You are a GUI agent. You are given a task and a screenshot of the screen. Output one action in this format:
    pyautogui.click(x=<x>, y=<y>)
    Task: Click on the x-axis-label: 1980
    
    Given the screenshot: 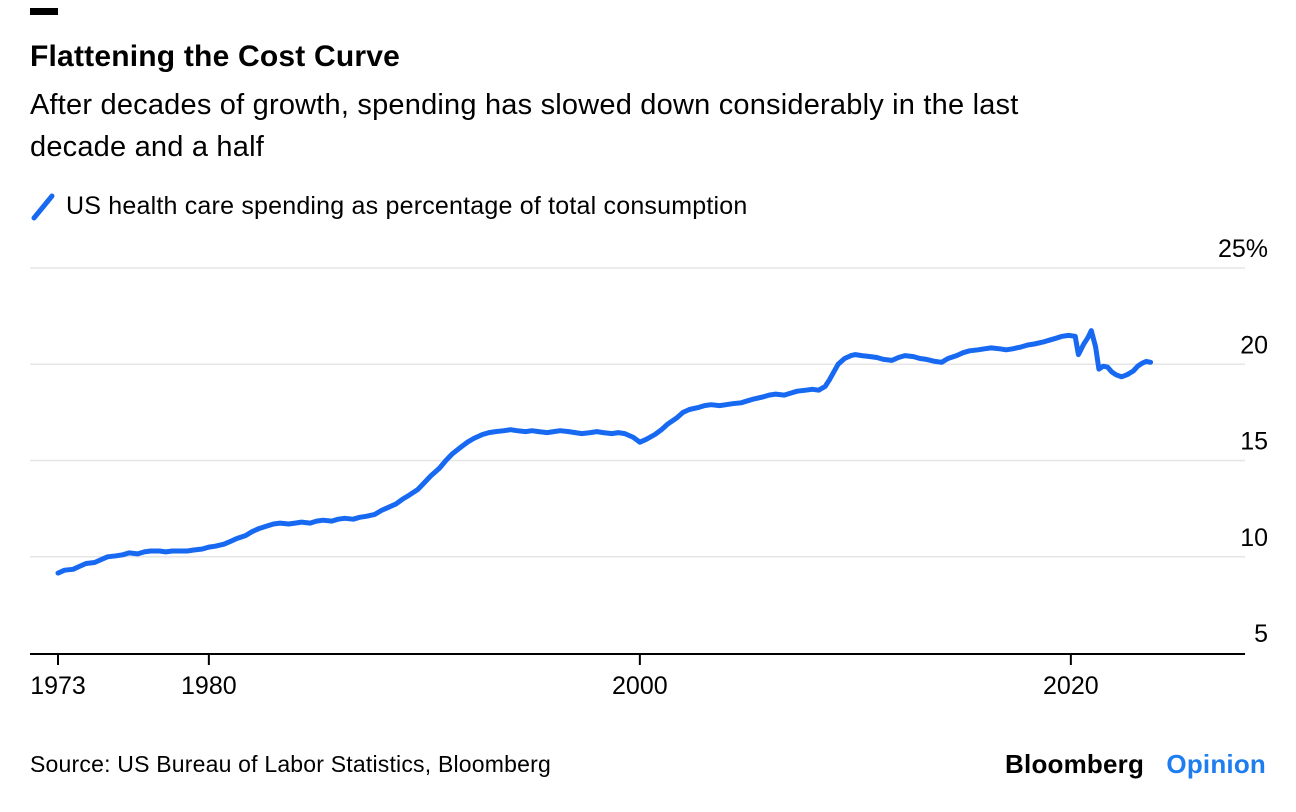 What is the action you would take?
    pyautogui.click(x=209, y=686)
    